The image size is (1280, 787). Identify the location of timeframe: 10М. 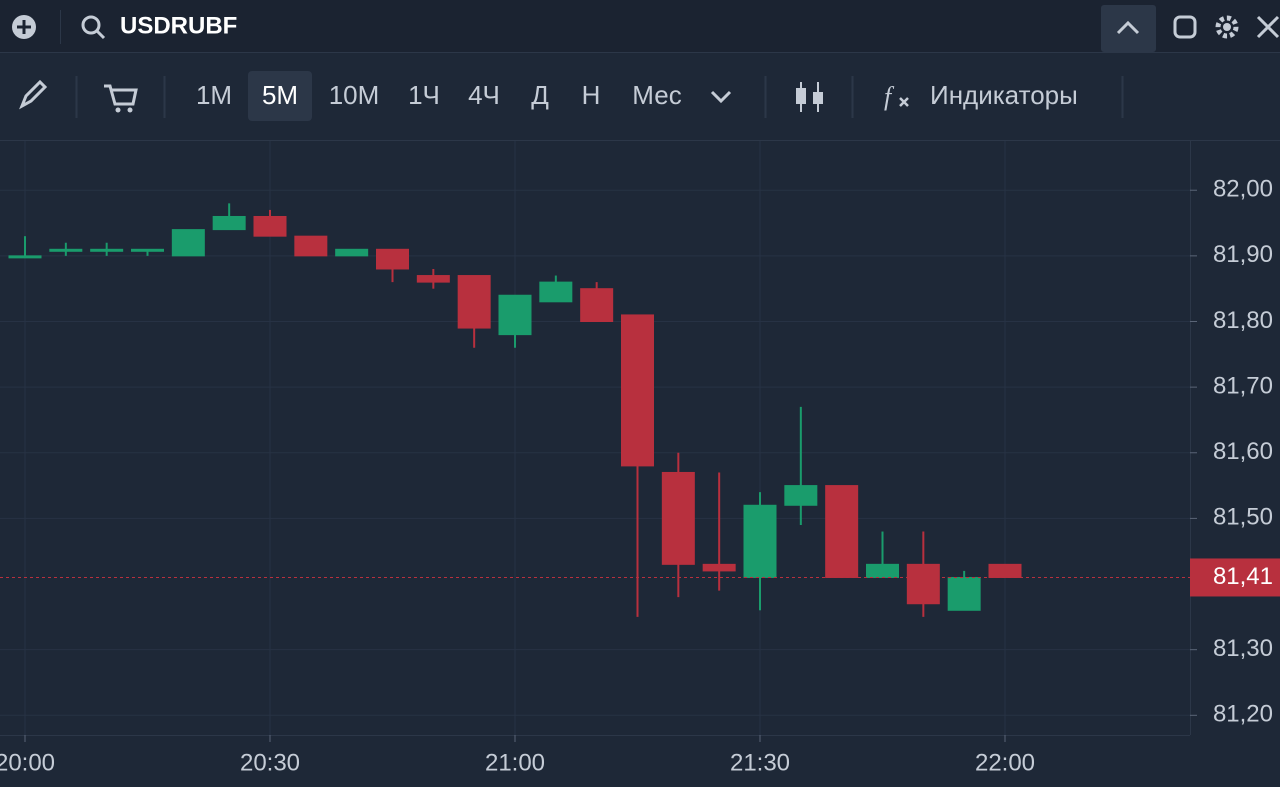
(354, 95).